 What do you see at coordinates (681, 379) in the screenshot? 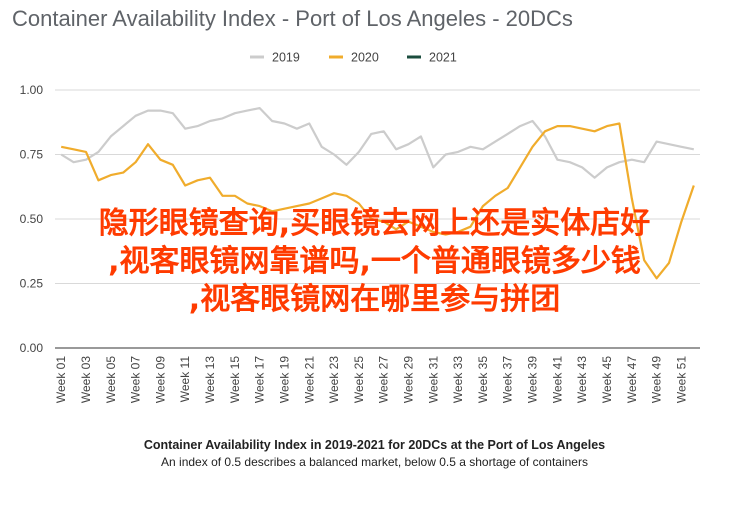
I see `x-tick-label: Week 51` at bounding box center [681, 379].